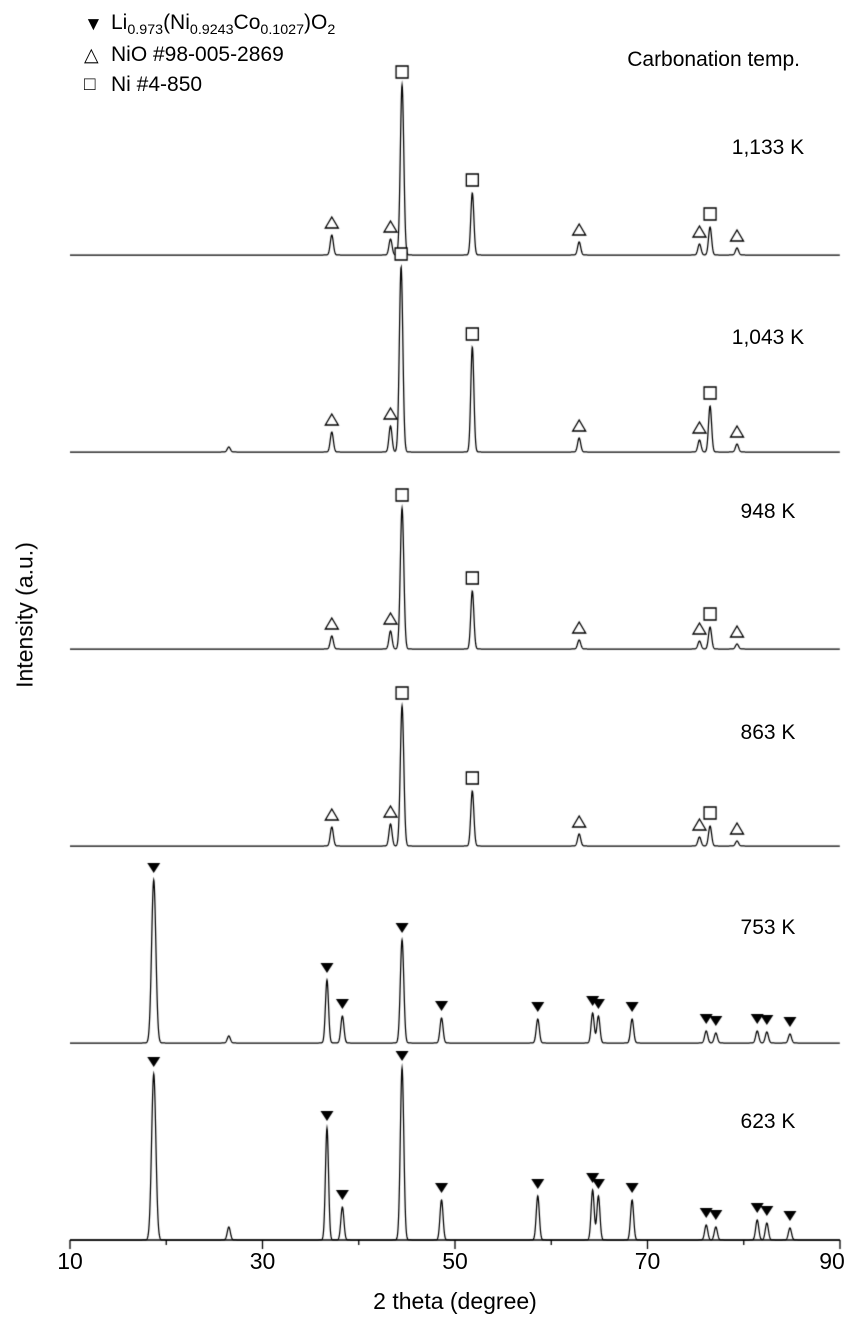 This screenshot has height=1322, width=846. I want to click on panel-temperature-label: 1,133 K, so click(768, 147).